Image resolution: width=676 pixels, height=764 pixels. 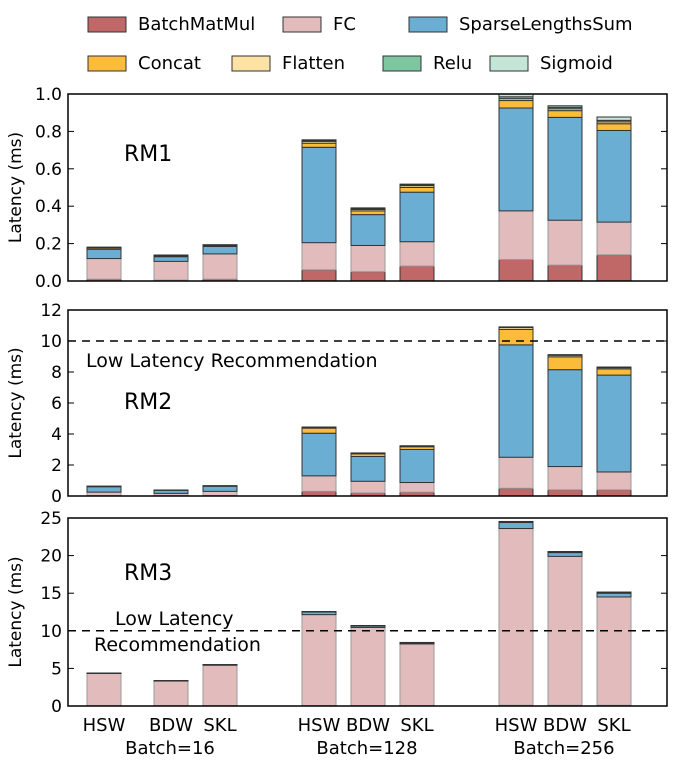 What do you see at coordinates (319, 430) in the screenshot?
I see `bar-p1-c3-concat` at bounding box center [319, 430].